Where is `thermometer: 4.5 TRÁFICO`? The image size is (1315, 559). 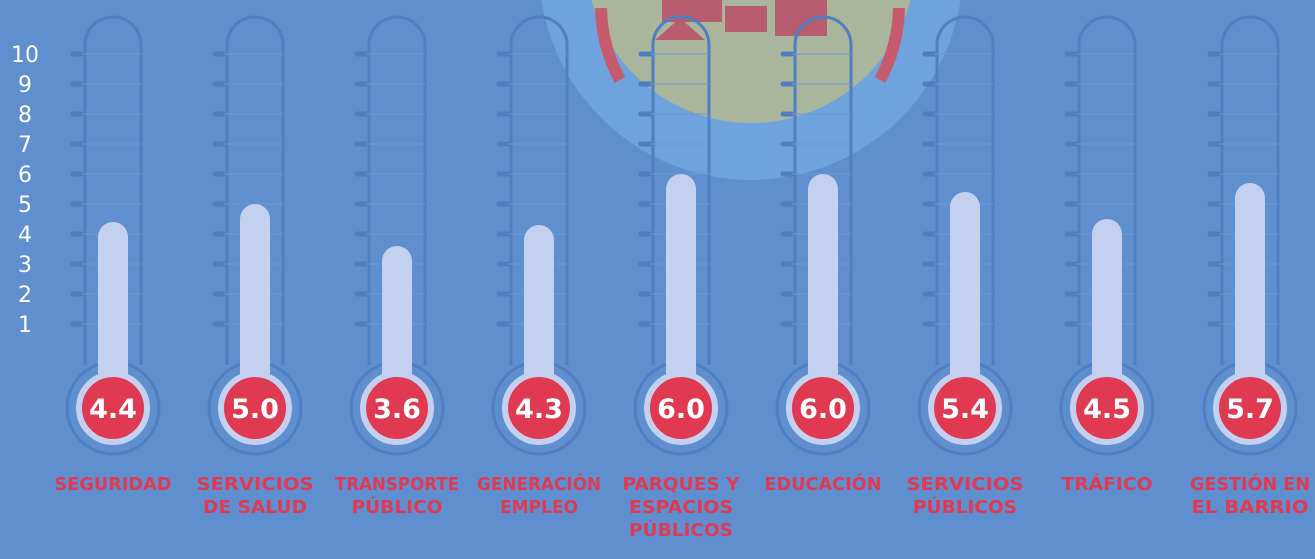
thermometer: 4.5 TRÁFICO is located at coordinates (1107, 255).